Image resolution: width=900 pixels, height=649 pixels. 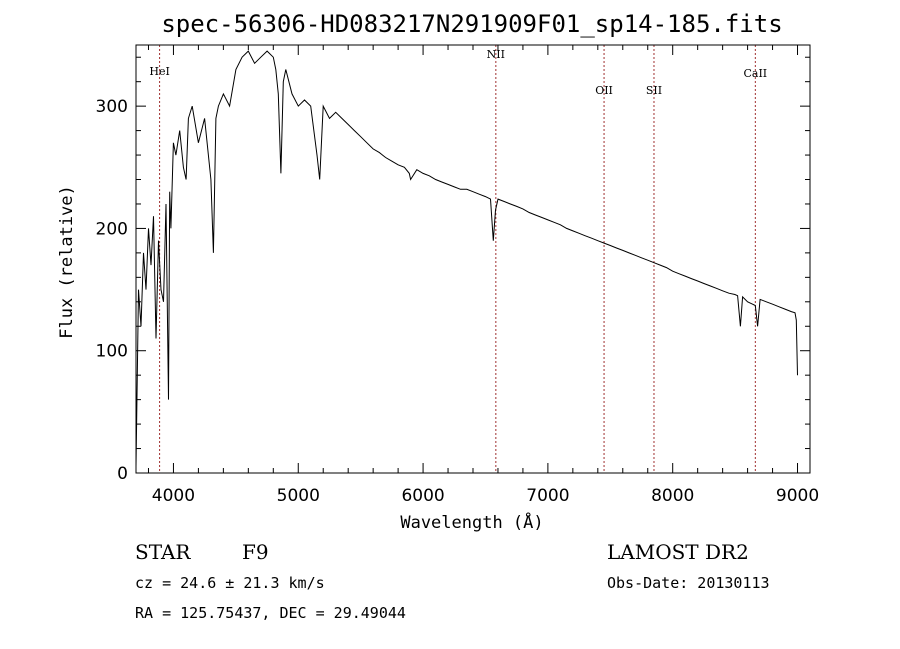 I want to click on spectral-subclass: F9, so click(x=255, y=552).